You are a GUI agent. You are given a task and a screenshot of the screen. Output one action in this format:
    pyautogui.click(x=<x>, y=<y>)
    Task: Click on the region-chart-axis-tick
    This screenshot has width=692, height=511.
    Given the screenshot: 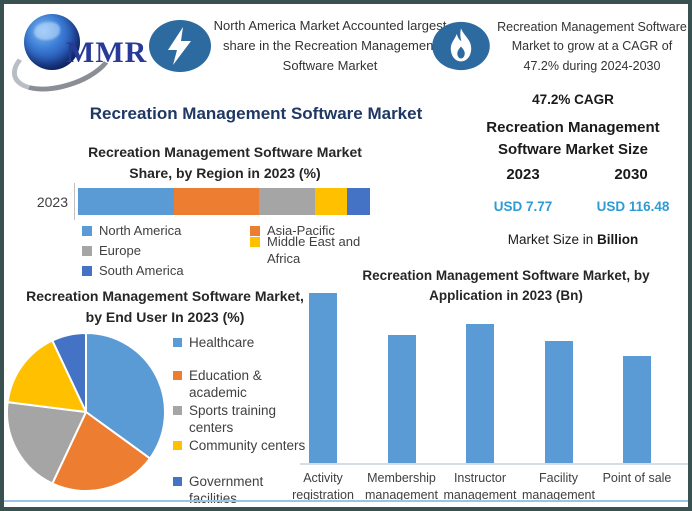 What is the action you would take?
    pyautogui.click(x=74, y=201)
    